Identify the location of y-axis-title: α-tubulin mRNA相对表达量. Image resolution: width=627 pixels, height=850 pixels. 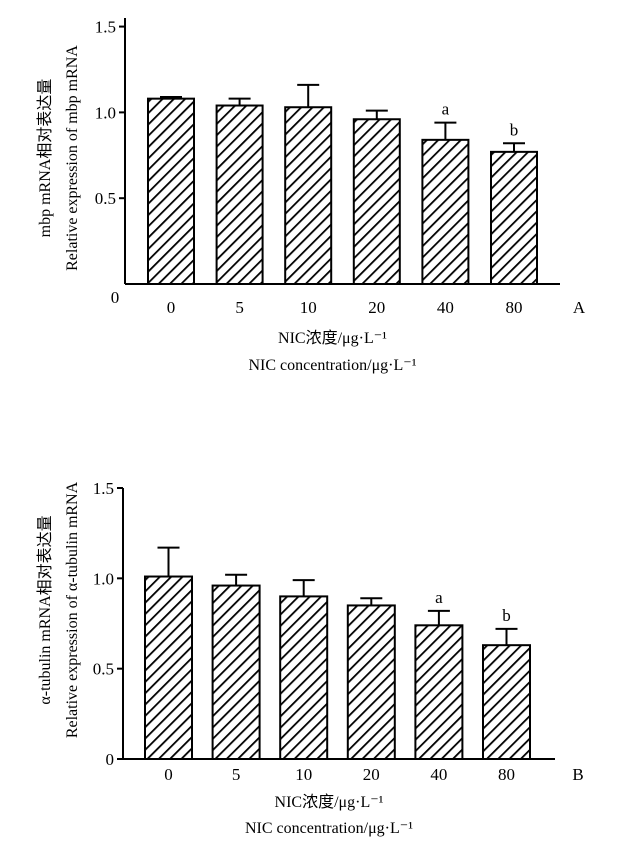
(45, 609).